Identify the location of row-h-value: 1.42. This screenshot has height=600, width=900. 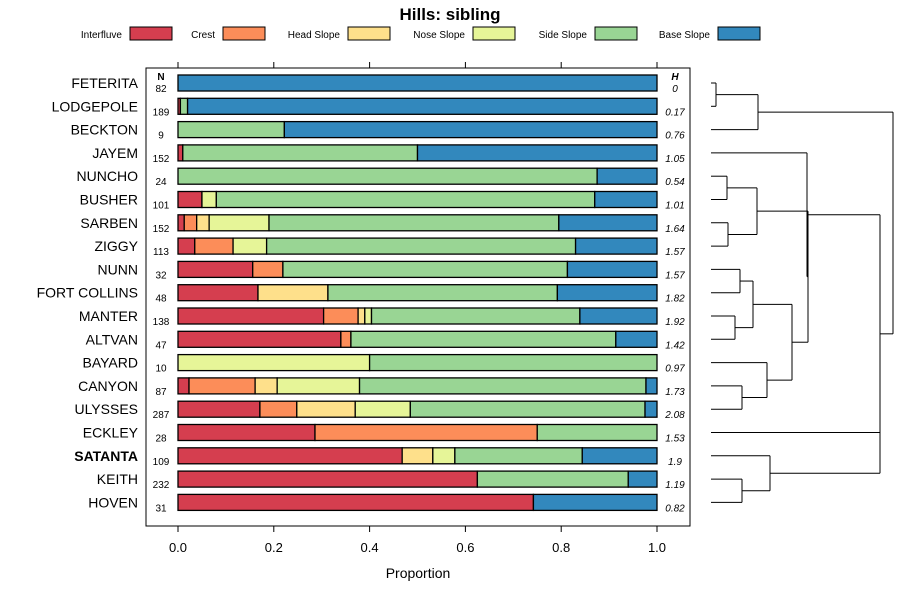
(675, 345).